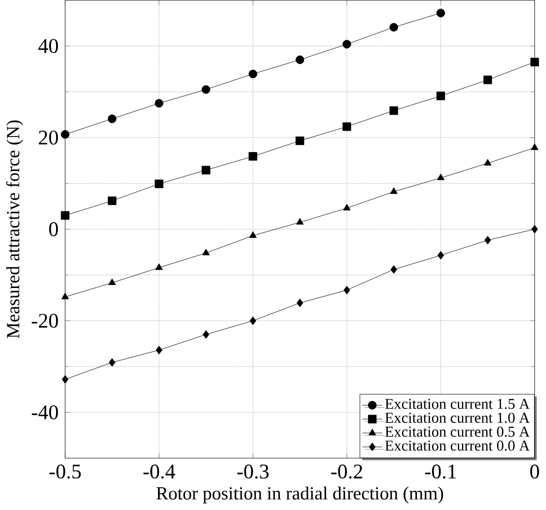 Image resolution: width=546 pixels, height=510 pixels. Describe the element at coordinates (440, 471) in the screenshot. I see `x-tick-label: -0.1` at that location.